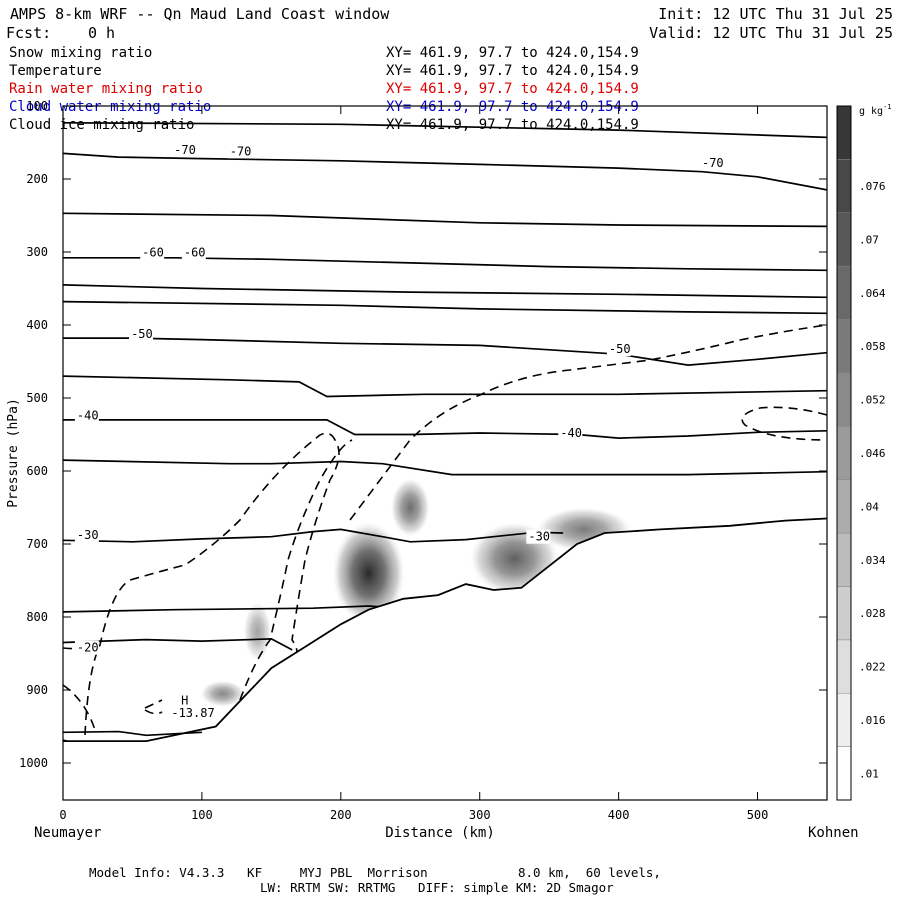  Describe the element at coordinates (184, 701) in the screenshot. I see `extremum-label: H` at that location.